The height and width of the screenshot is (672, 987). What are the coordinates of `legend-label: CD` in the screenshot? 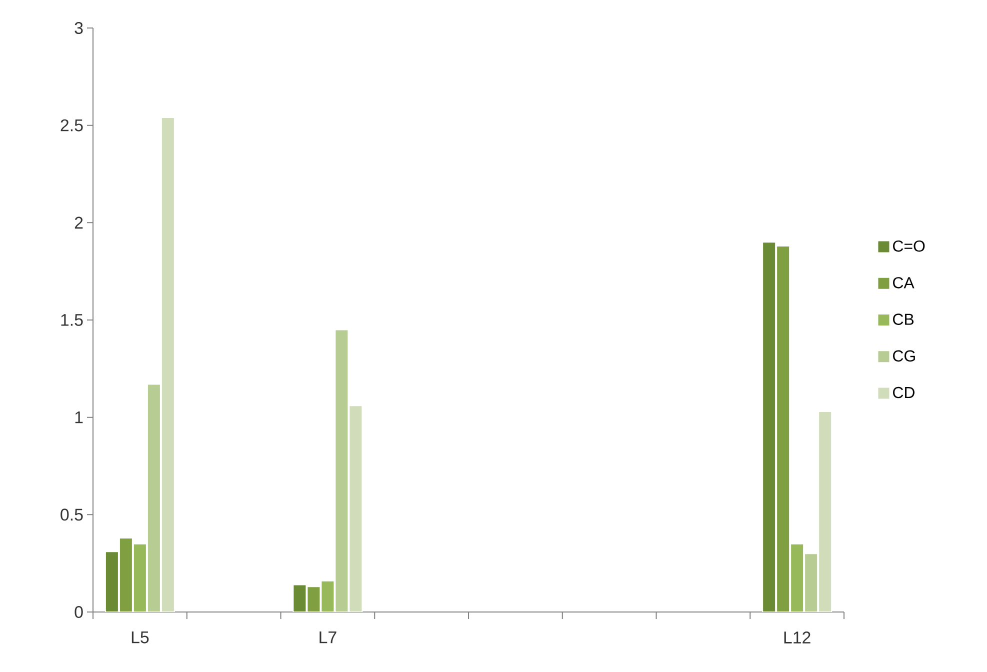 It's located at (903, 392).